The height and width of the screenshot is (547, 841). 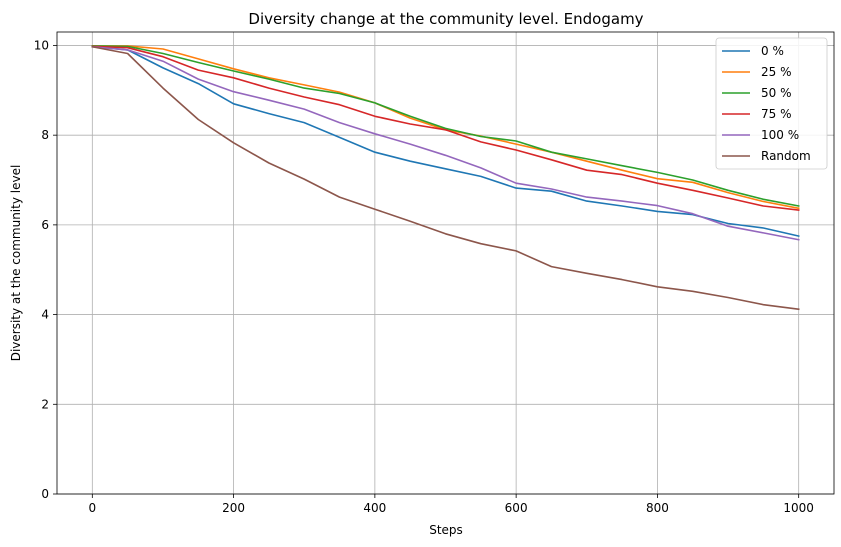 What do you see at coordinates (92, 508) in the screenshot?
I see `x-tick-label: 0` at bounding box center [92, 508].